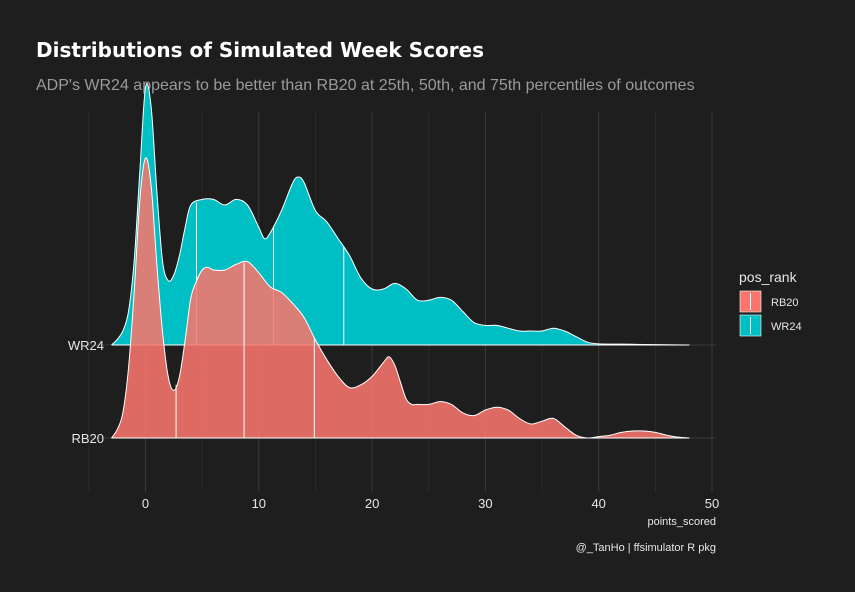 This screenshot has height=592, width=855. What do you see at coordinates (786, 327) in the screenshot?
I see `legend-label-wr24: WR24` at bounding box center [786, 327].